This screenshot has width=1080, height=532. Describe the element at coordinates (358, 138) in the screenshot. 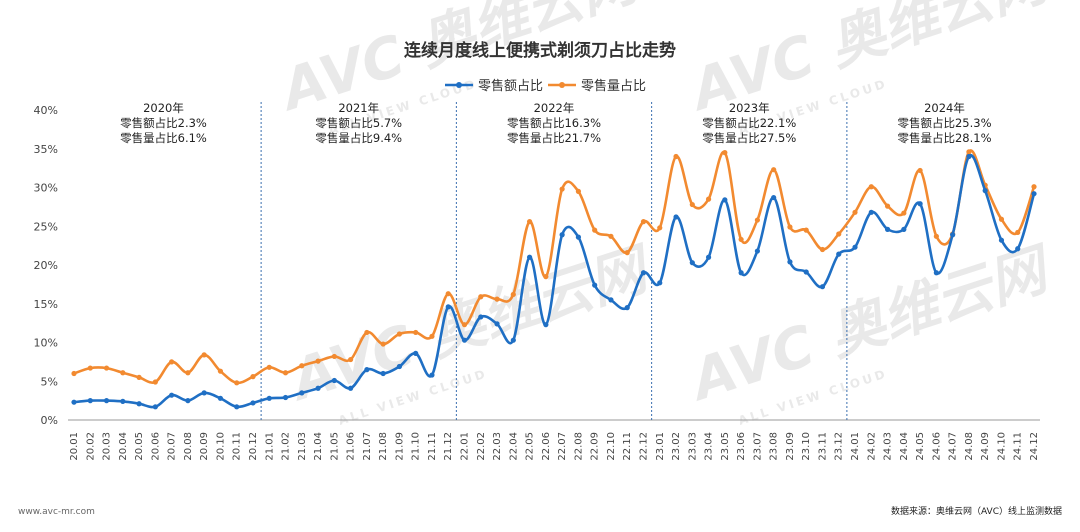

I see `year-volume-share: 零售量占比9.4%` at that location.